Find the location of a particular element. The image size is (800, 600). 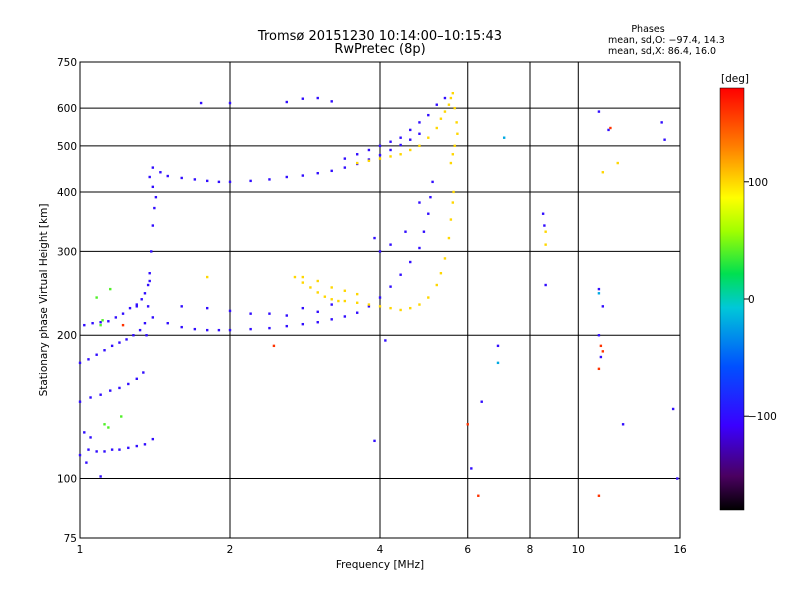

x-tick-label: 10 is located at coordinates (578, 550).